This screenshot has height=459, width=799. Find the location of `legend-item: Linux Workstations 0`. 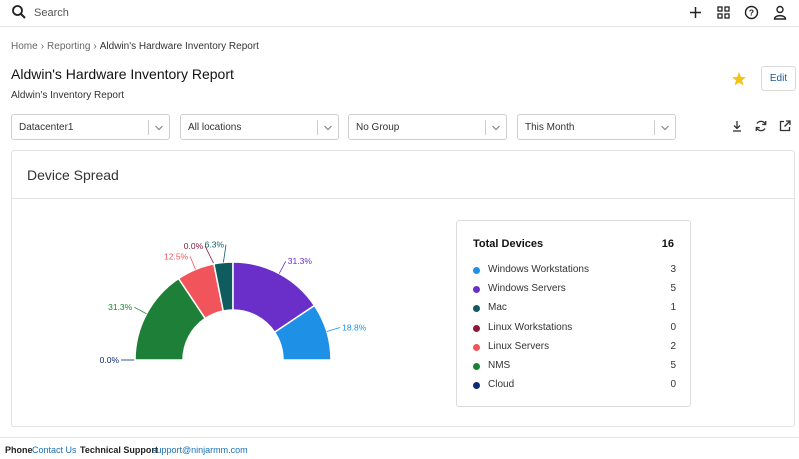

legend-item: Linux Workstations 0 is located at coordinates (574, 328).